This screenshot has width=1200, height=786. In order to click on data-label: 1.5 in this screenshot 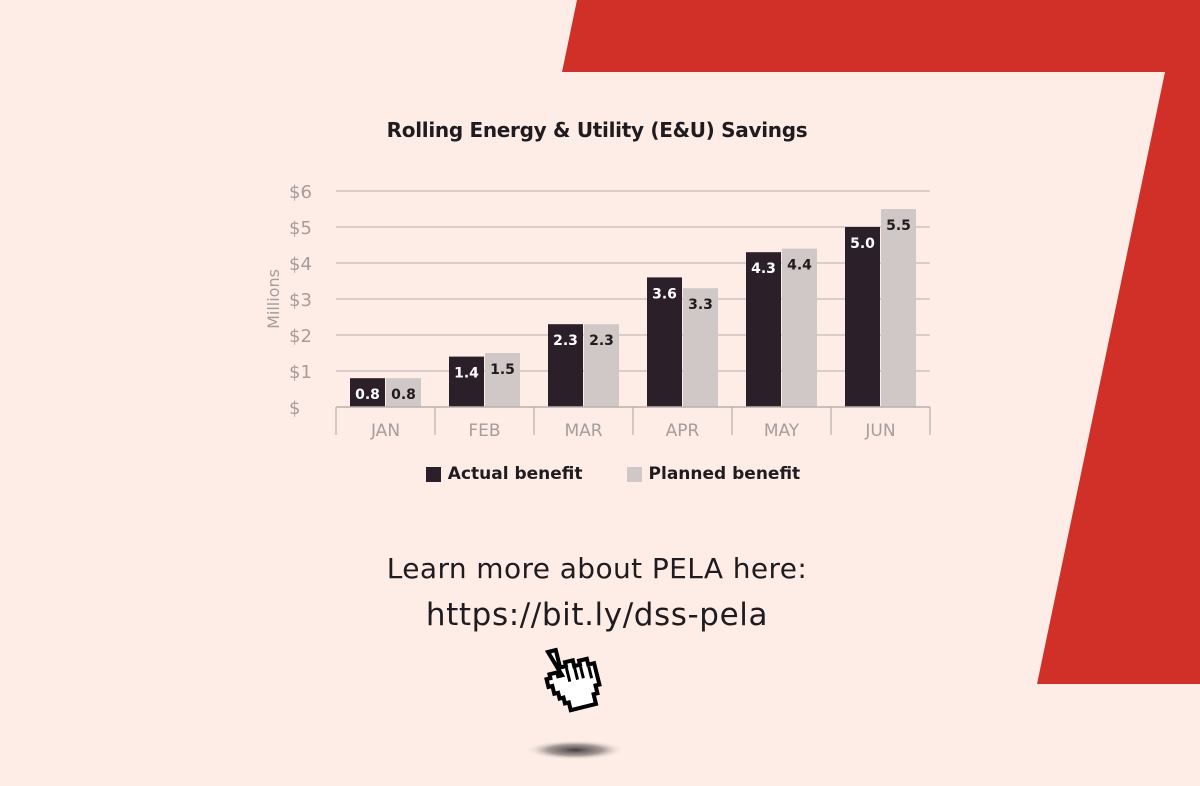, I will do `click(502, 370)`.